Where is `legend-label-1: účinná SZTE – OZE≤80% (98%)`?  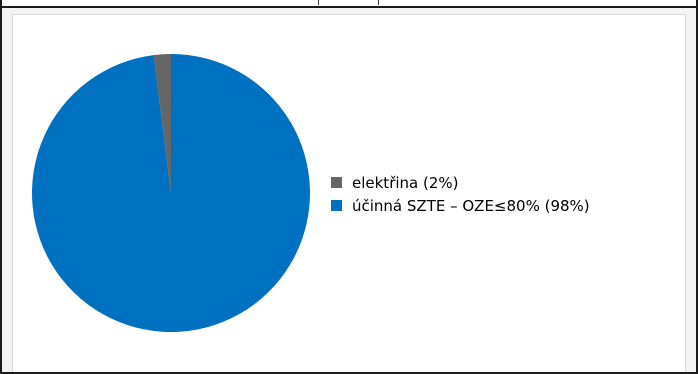
legend-label-1: účinná SZTE – OZE≤80% (98%) is located at coordinates (471, 206).